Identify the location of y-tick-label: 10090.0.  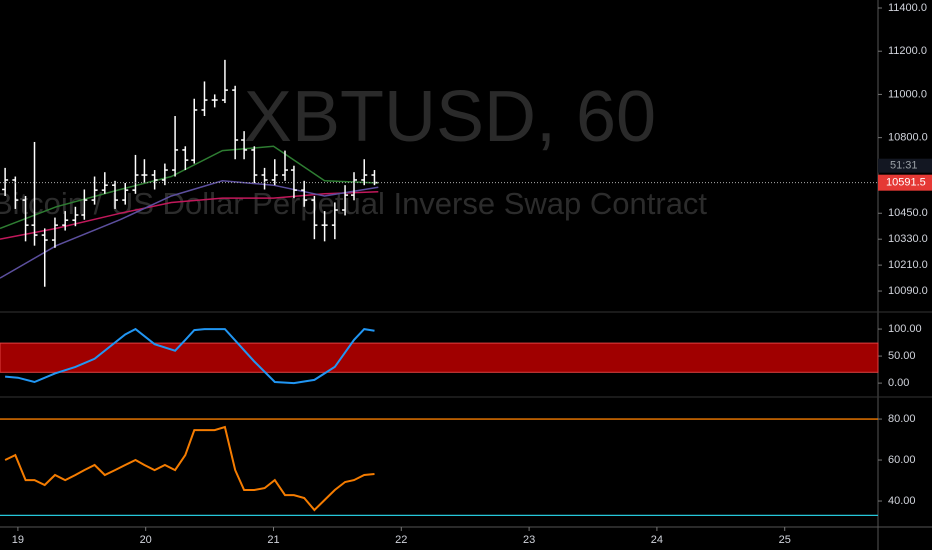
(908, 291).